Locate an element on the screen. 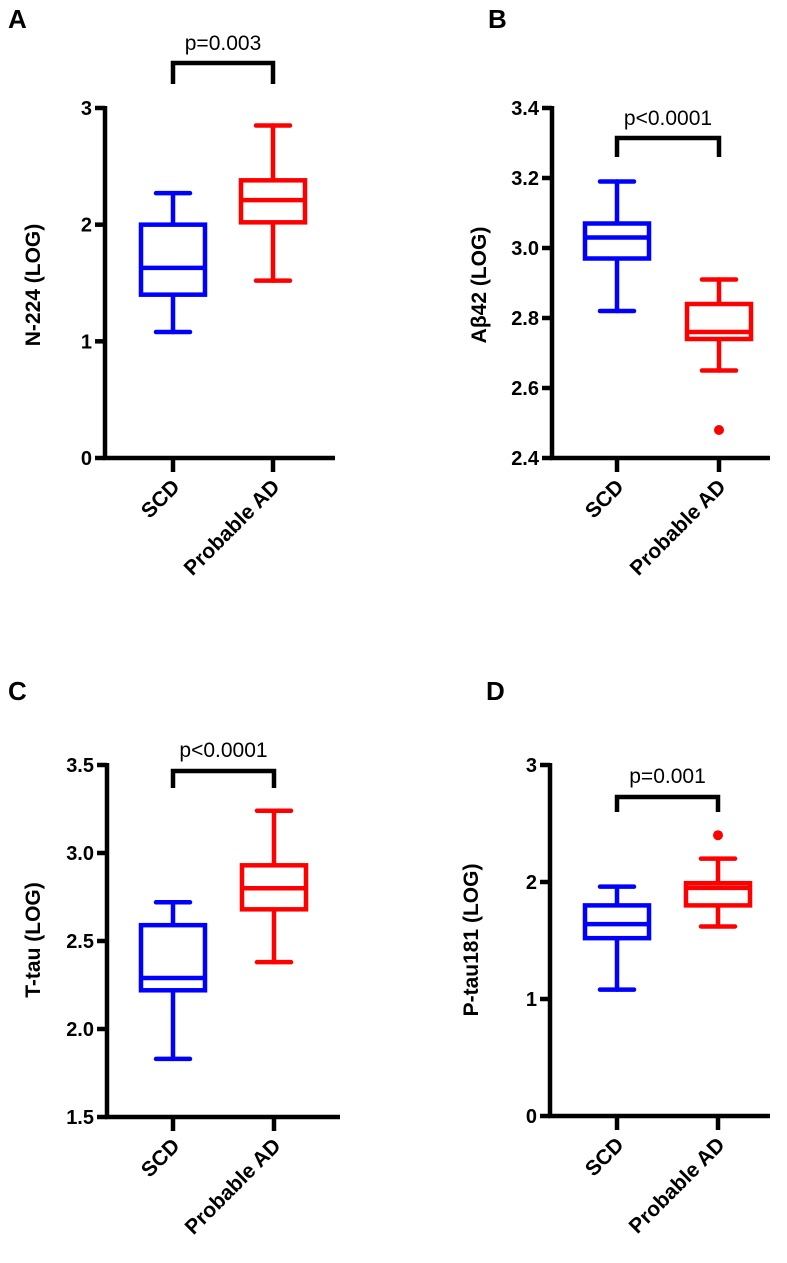 The image size is (787, 1263). y-tick-label: 3.5 is located at coordinates (80, 766).